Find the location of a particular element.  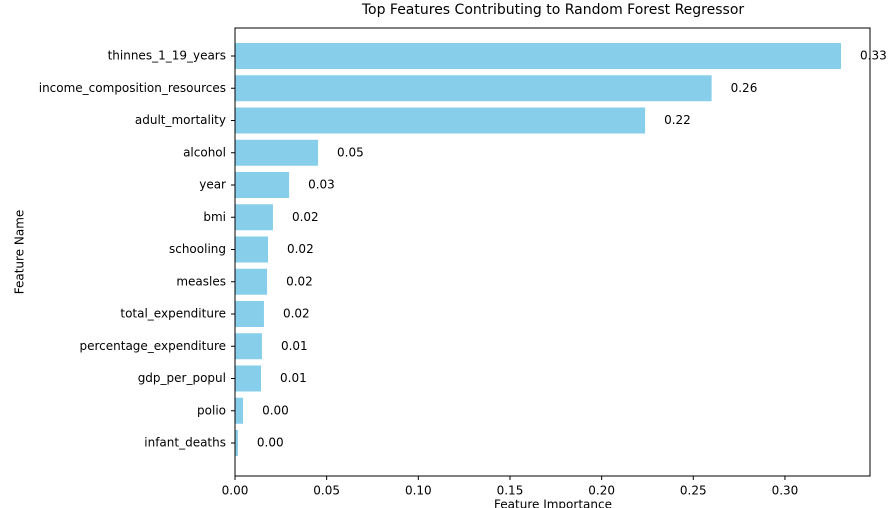

y-tick-label: gdp_per_popul is located at coordinates (182, 378).